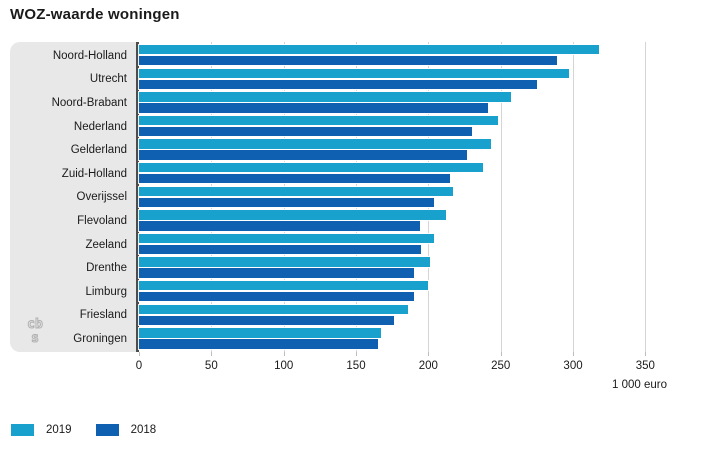  I want to click on category-label: Noord-Brabant, so click(89, 102).